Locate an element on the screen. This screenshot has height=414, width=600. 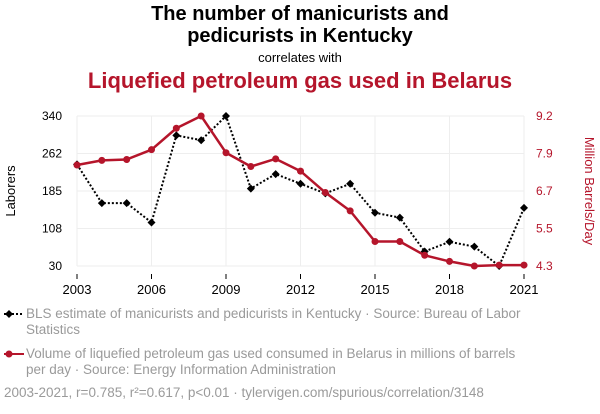
correlates-with-label: correlates with is located at coordinates (300, 57).